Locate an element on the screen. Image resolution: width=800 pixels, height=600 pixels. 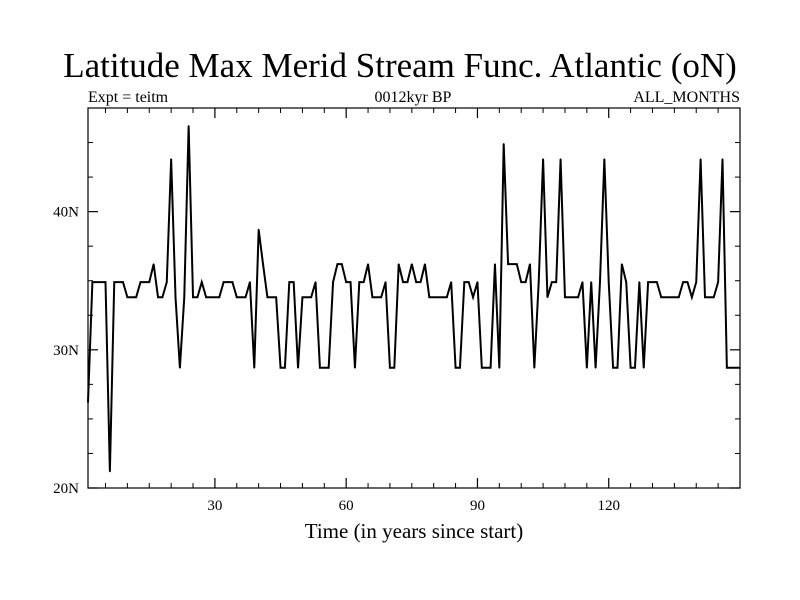
y-tick-label: 20N is located at coordinates (66, 489).